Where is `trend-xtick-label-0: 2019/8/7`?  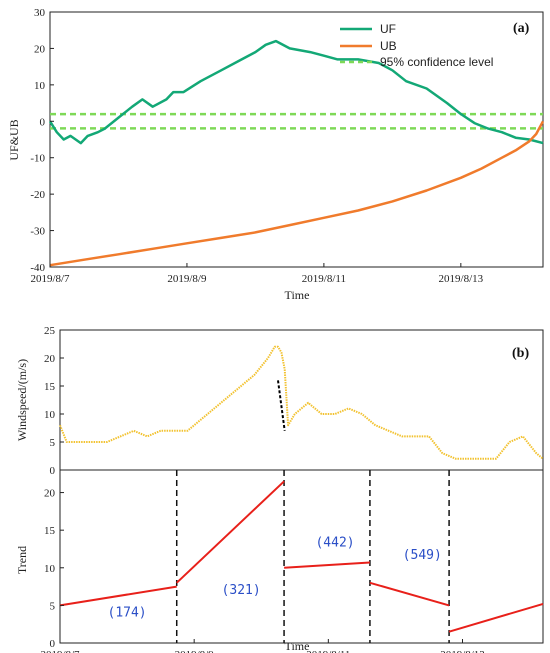 trend-xtick-label-0: 2019/8/7 is located at coordinates (60, 651).